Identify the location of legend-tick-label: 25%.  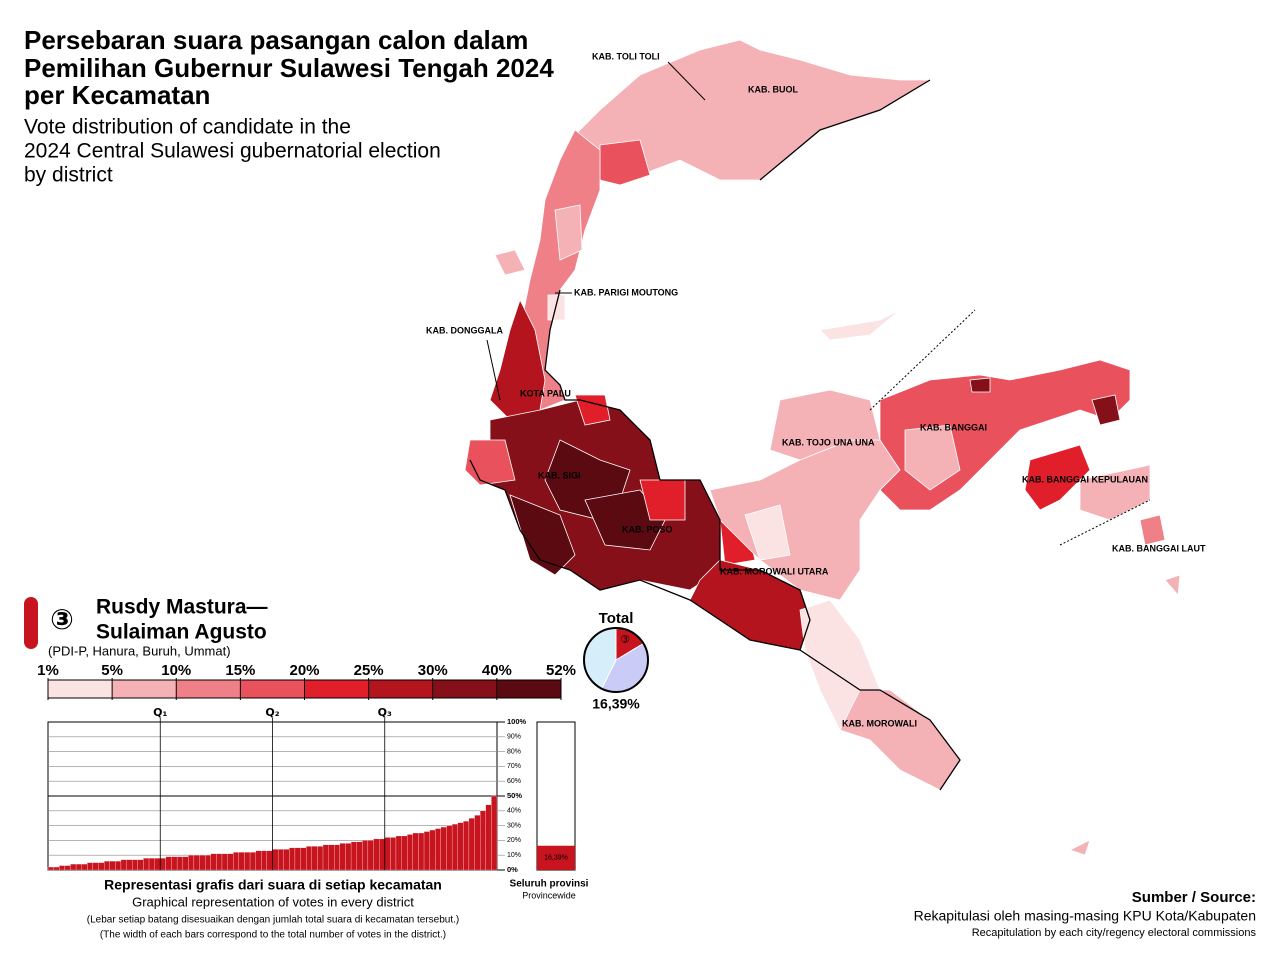
(369, 670).